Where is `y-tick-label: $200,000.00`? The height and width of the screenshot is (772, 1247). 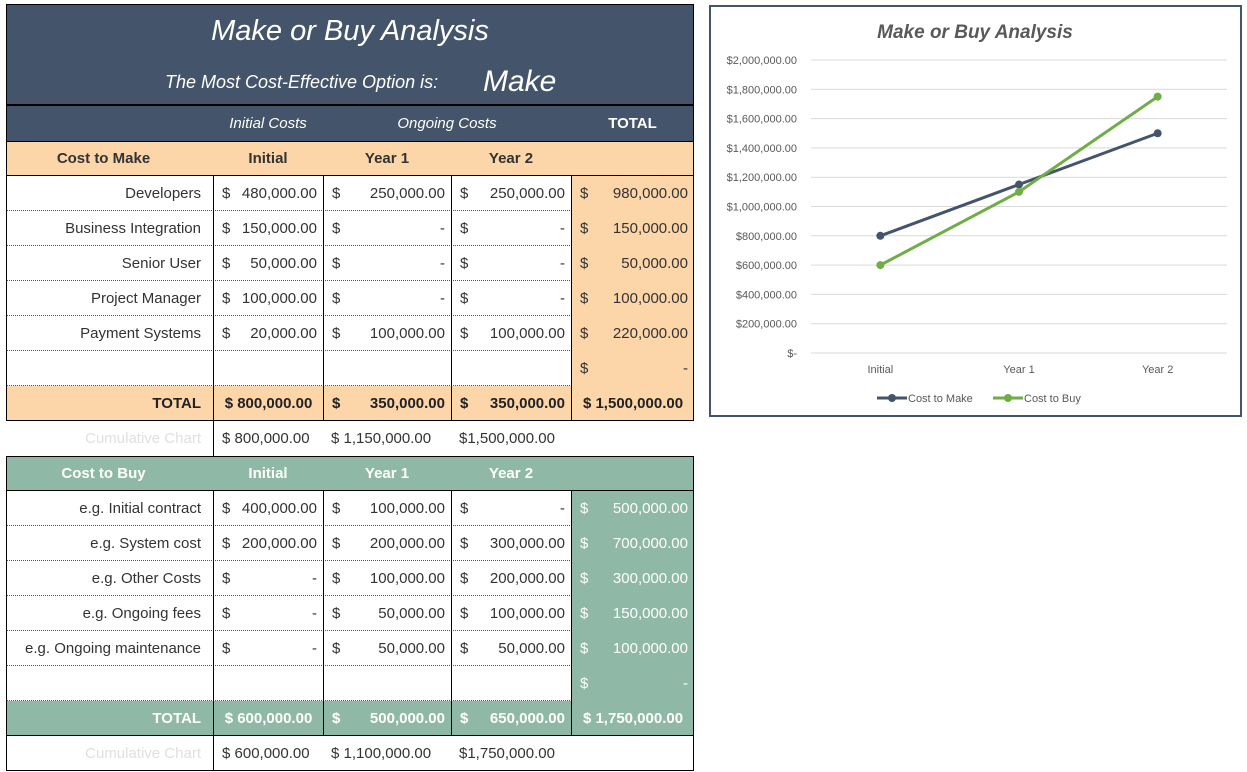
y-tick-label: $200,000.00 is located at coordinates (766, 325).